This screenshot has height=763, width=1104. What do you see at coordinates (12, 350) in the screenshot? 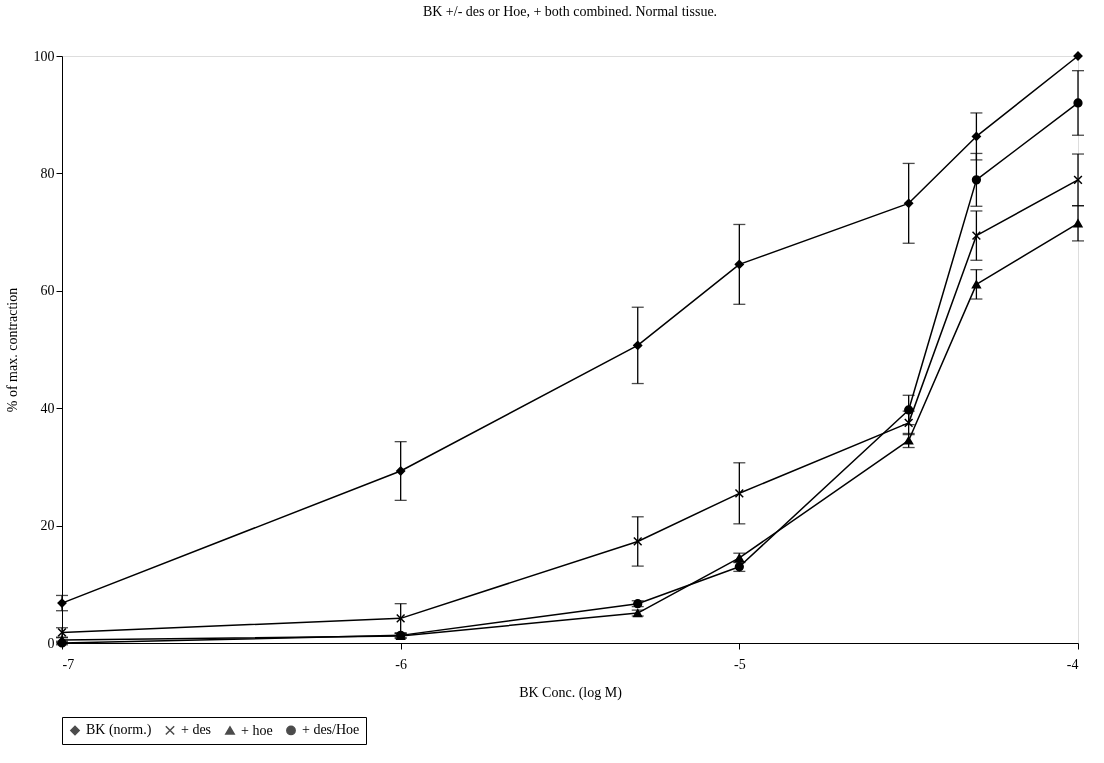
I see `y-axis-title: % of max. contraction` at bounding box center [12, 350].